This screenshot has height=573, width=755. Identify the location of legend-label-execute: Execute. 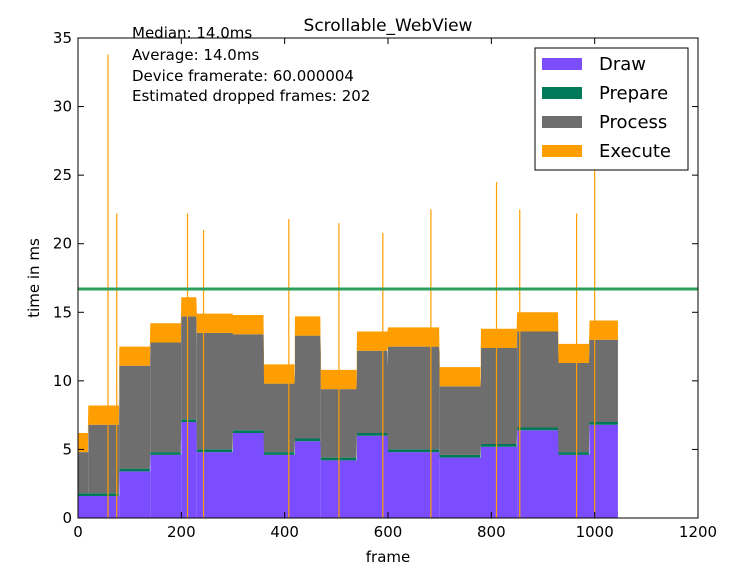
(635, 151).